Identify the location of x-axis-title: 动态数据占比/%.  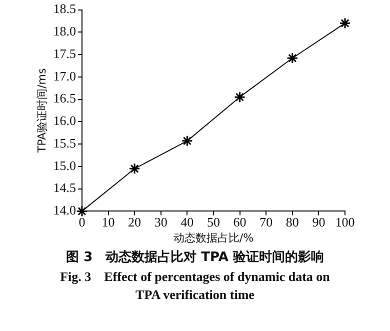
(213, 237).